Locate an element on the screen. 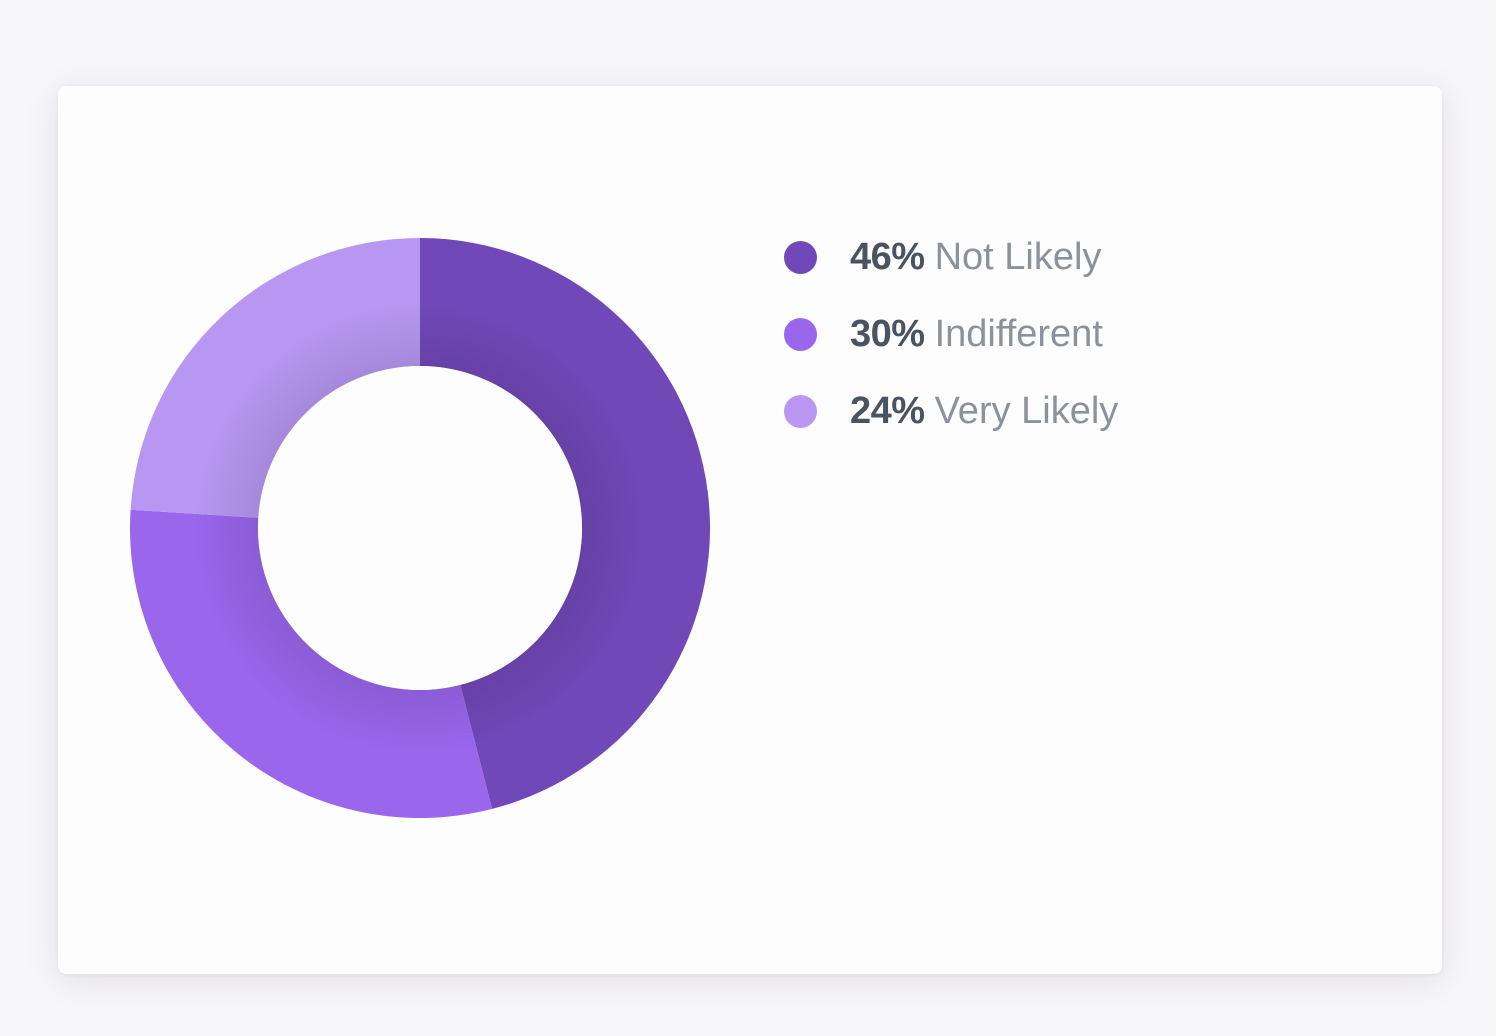 This screenshot has width=1496, height=1036. legend-item-not-likely: 46% Not Likely is located at coordinates (951, 272).